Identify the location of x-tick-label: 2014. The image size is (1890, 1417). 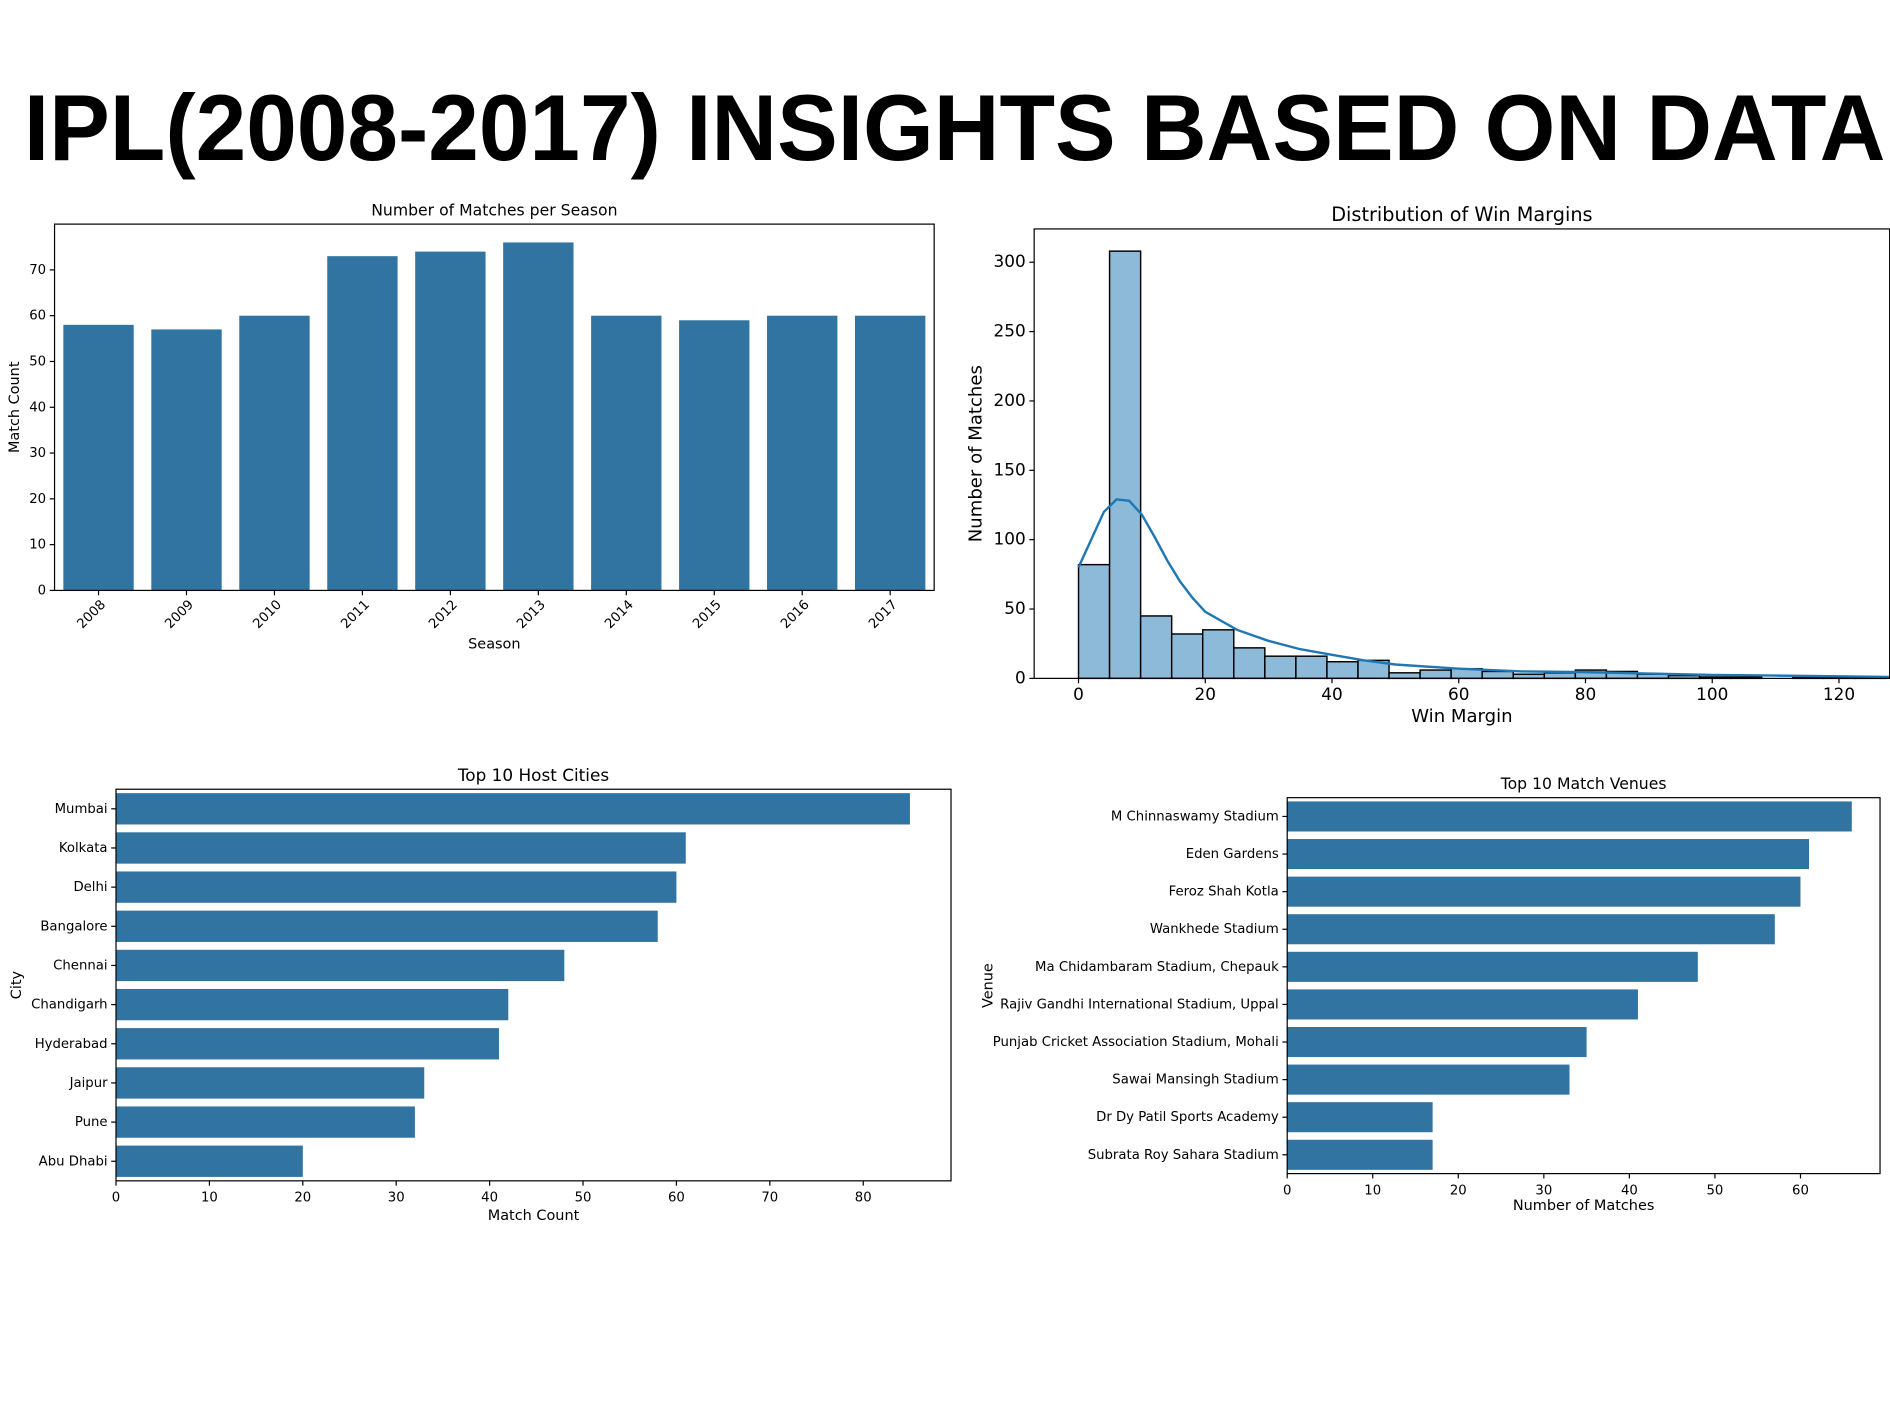
(619, 615).